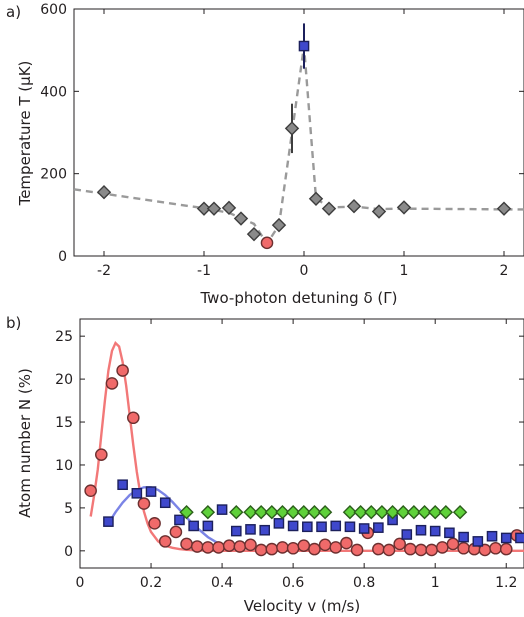 This screenshot has height=617, width=524. What do you see at coordinates (53, 175) in the screenshot?
I see `panel-a-y-tick-label: 200` at bounding box center [53, 175].